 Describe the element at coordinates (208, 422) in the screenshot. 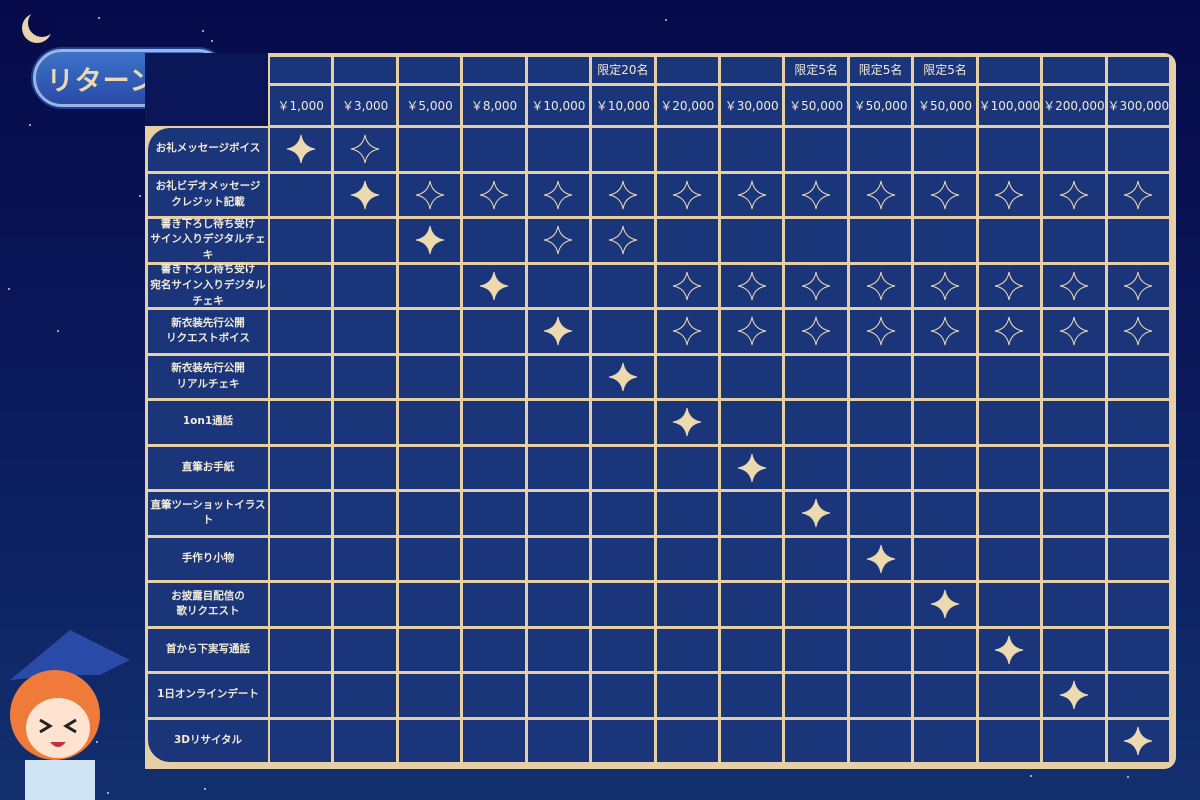

I see `row-label: 1on1通話` at that location.